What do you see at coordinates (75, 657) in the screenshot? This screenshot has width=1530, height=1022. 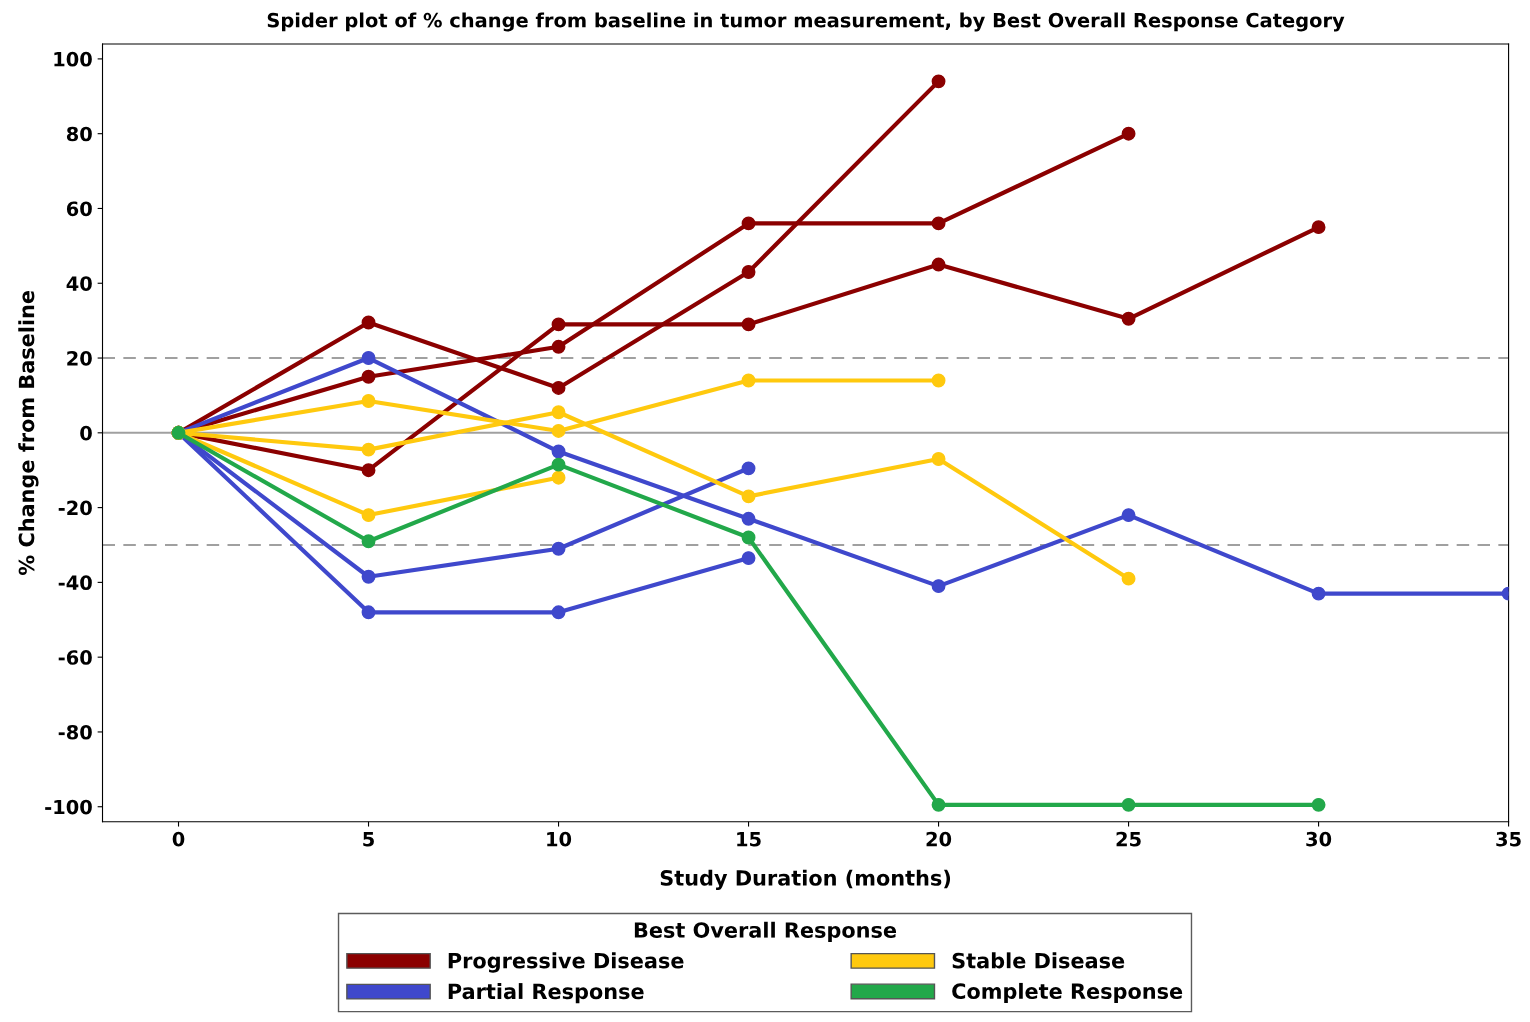 I see `y-tick-label: -60` at bounding box center [75, 657].